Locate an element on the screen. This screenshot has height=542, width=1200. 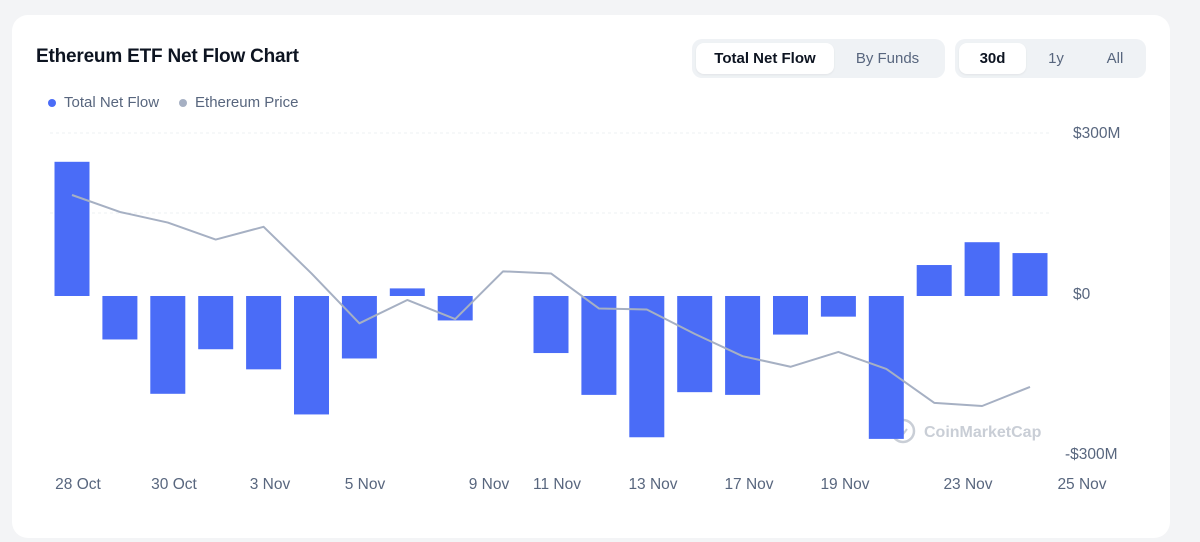
watermark-text: CoinMarketCap is located at coordinates (983, 432).